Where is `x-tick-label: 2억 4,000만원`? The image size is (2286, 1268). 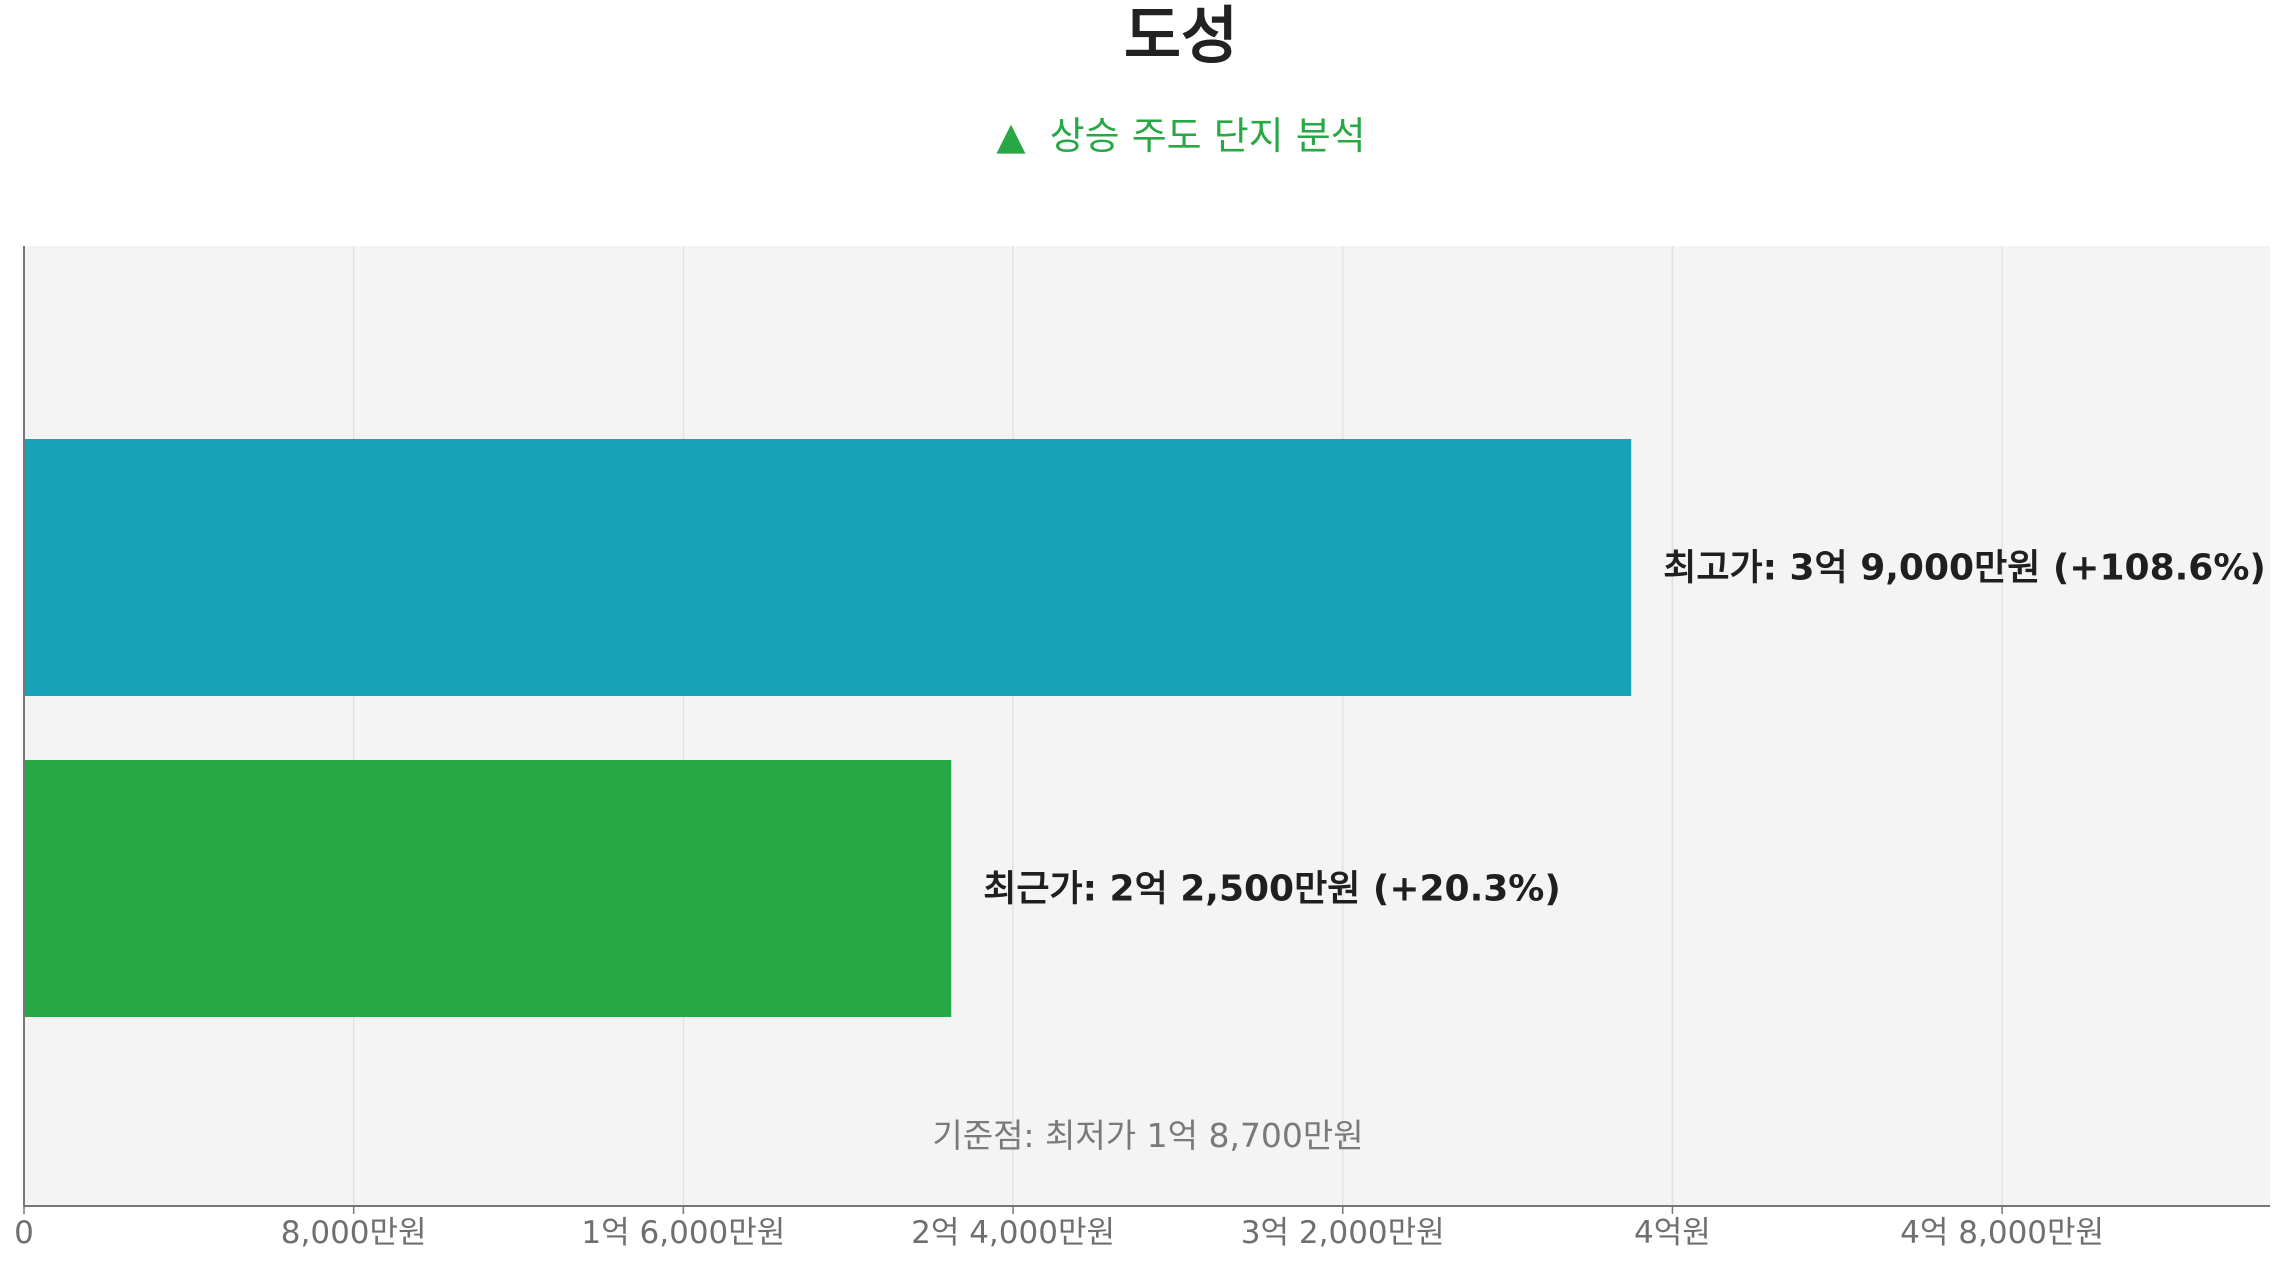 x-tick-label: 2억 4,000만원 is located at coordinates (1013, 1233).